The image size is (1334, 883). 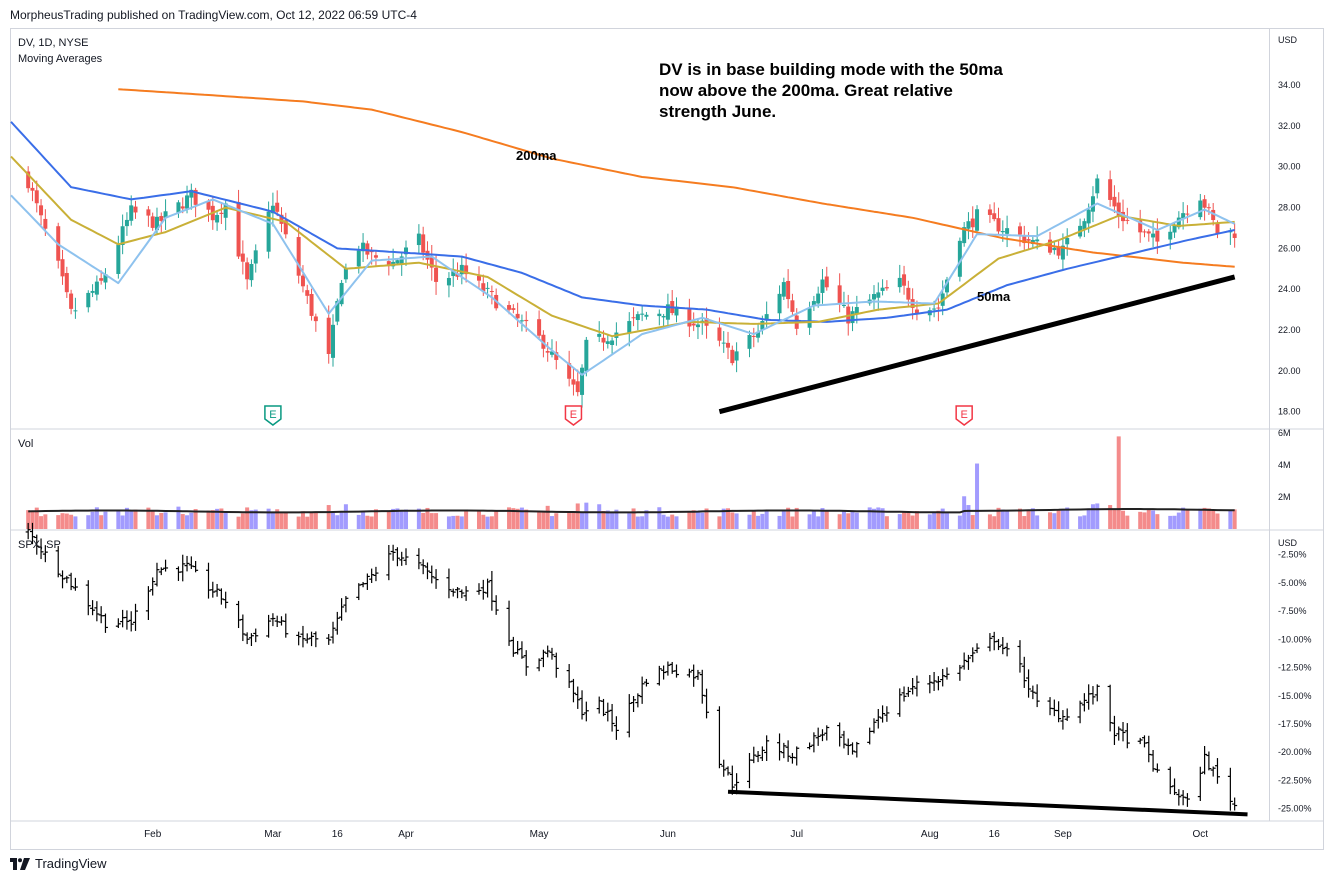 I want to click on price-symbol-label: DV, 1D, NYSE, so click(x=53, y=43).